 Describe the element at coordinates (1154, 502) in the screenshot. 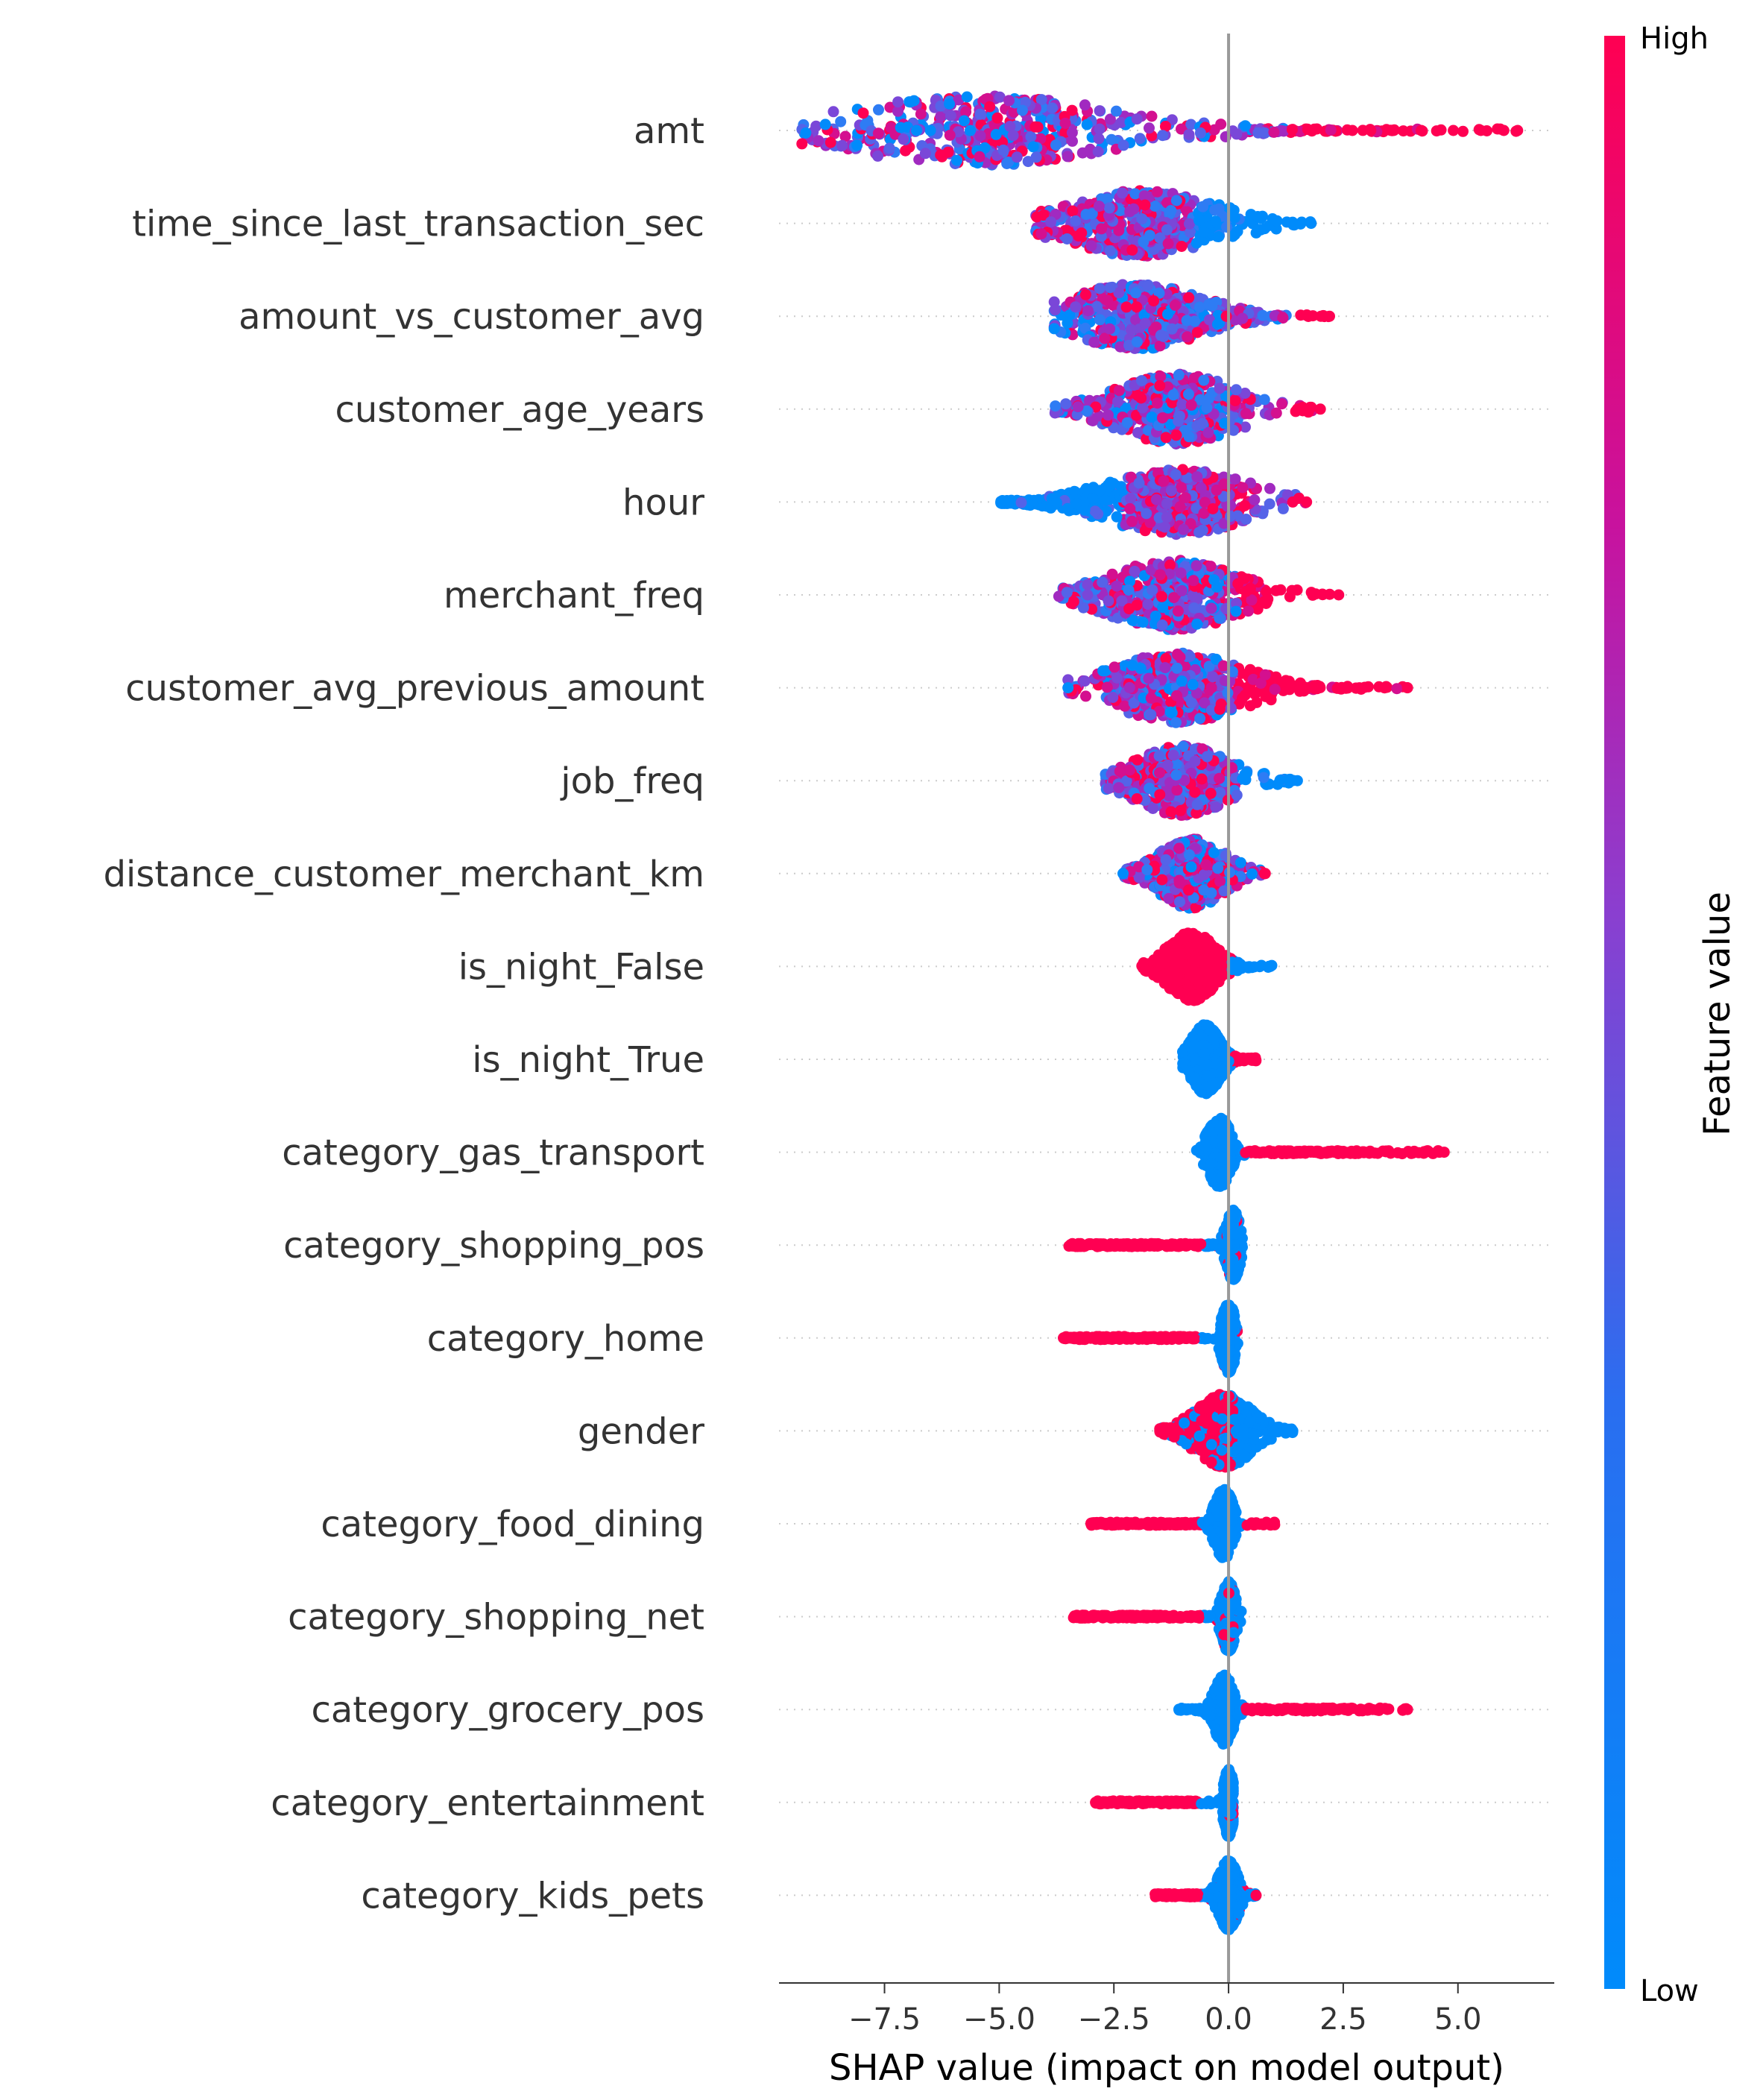

I see `feature-points-hour` at that location.